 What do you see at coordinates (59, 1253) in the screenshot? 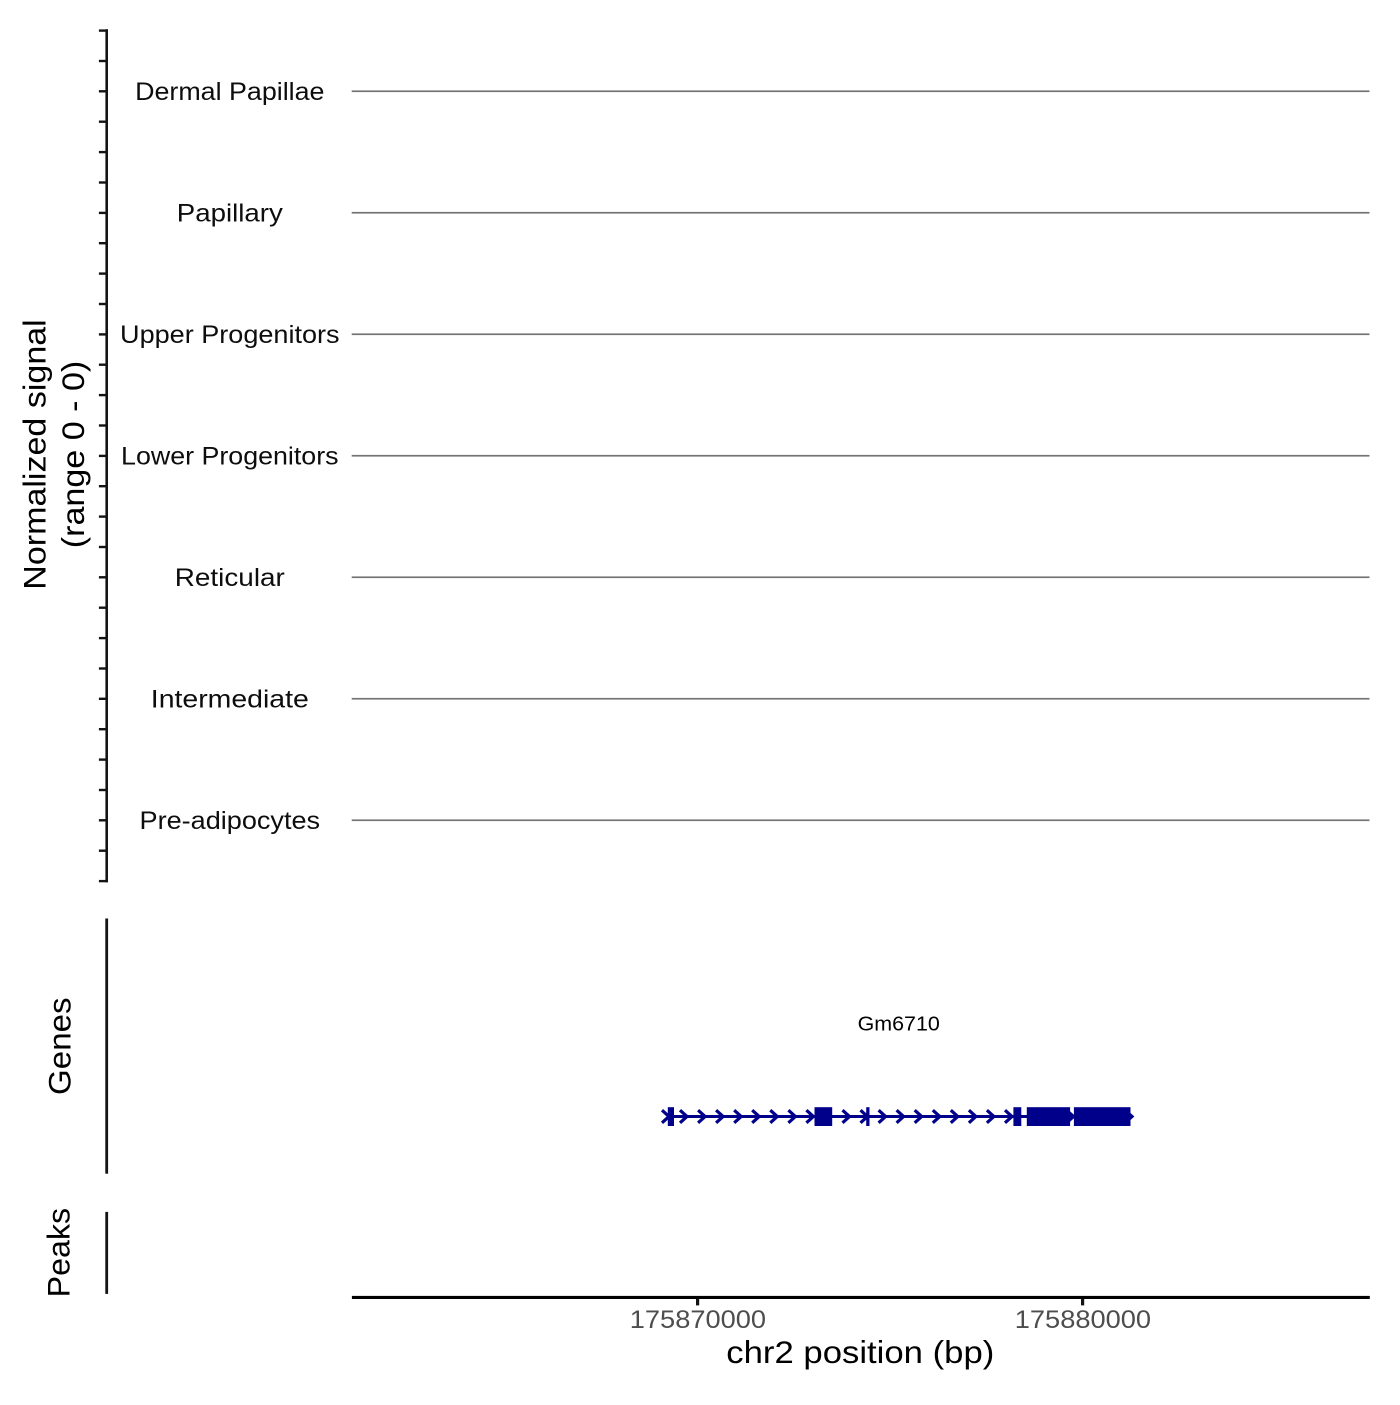
I see `svg-text: Peaks` at bounding box center [59, 1253].